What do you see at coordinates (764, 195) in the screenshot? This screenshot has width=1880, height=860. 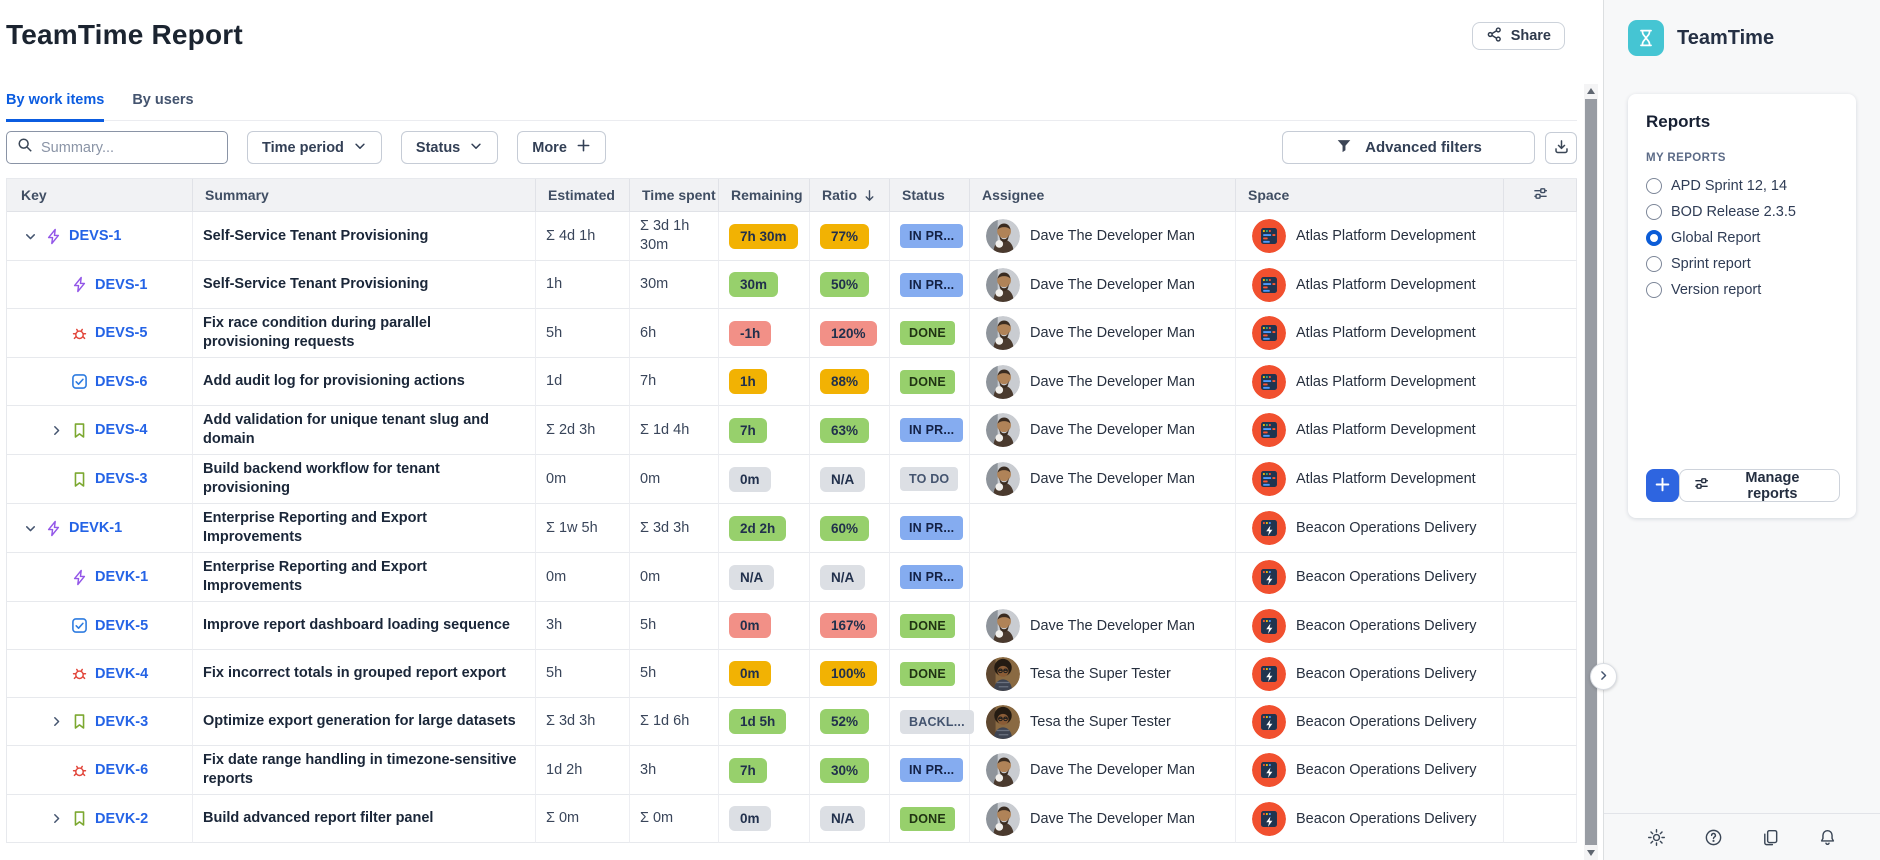 I see `column-header-remaining: Remaining` at bounding box center [764, 195].